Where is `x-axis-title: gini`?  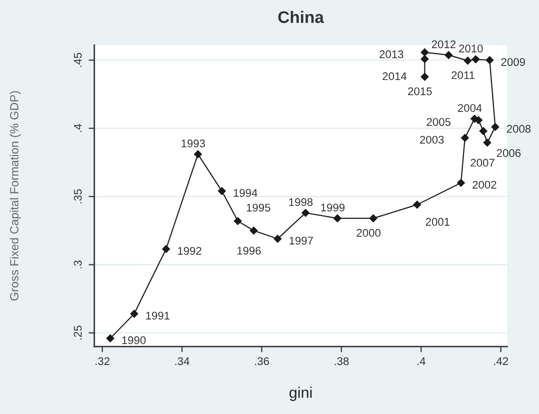 x-axis-title: gini is located at coordinates (301, 393).